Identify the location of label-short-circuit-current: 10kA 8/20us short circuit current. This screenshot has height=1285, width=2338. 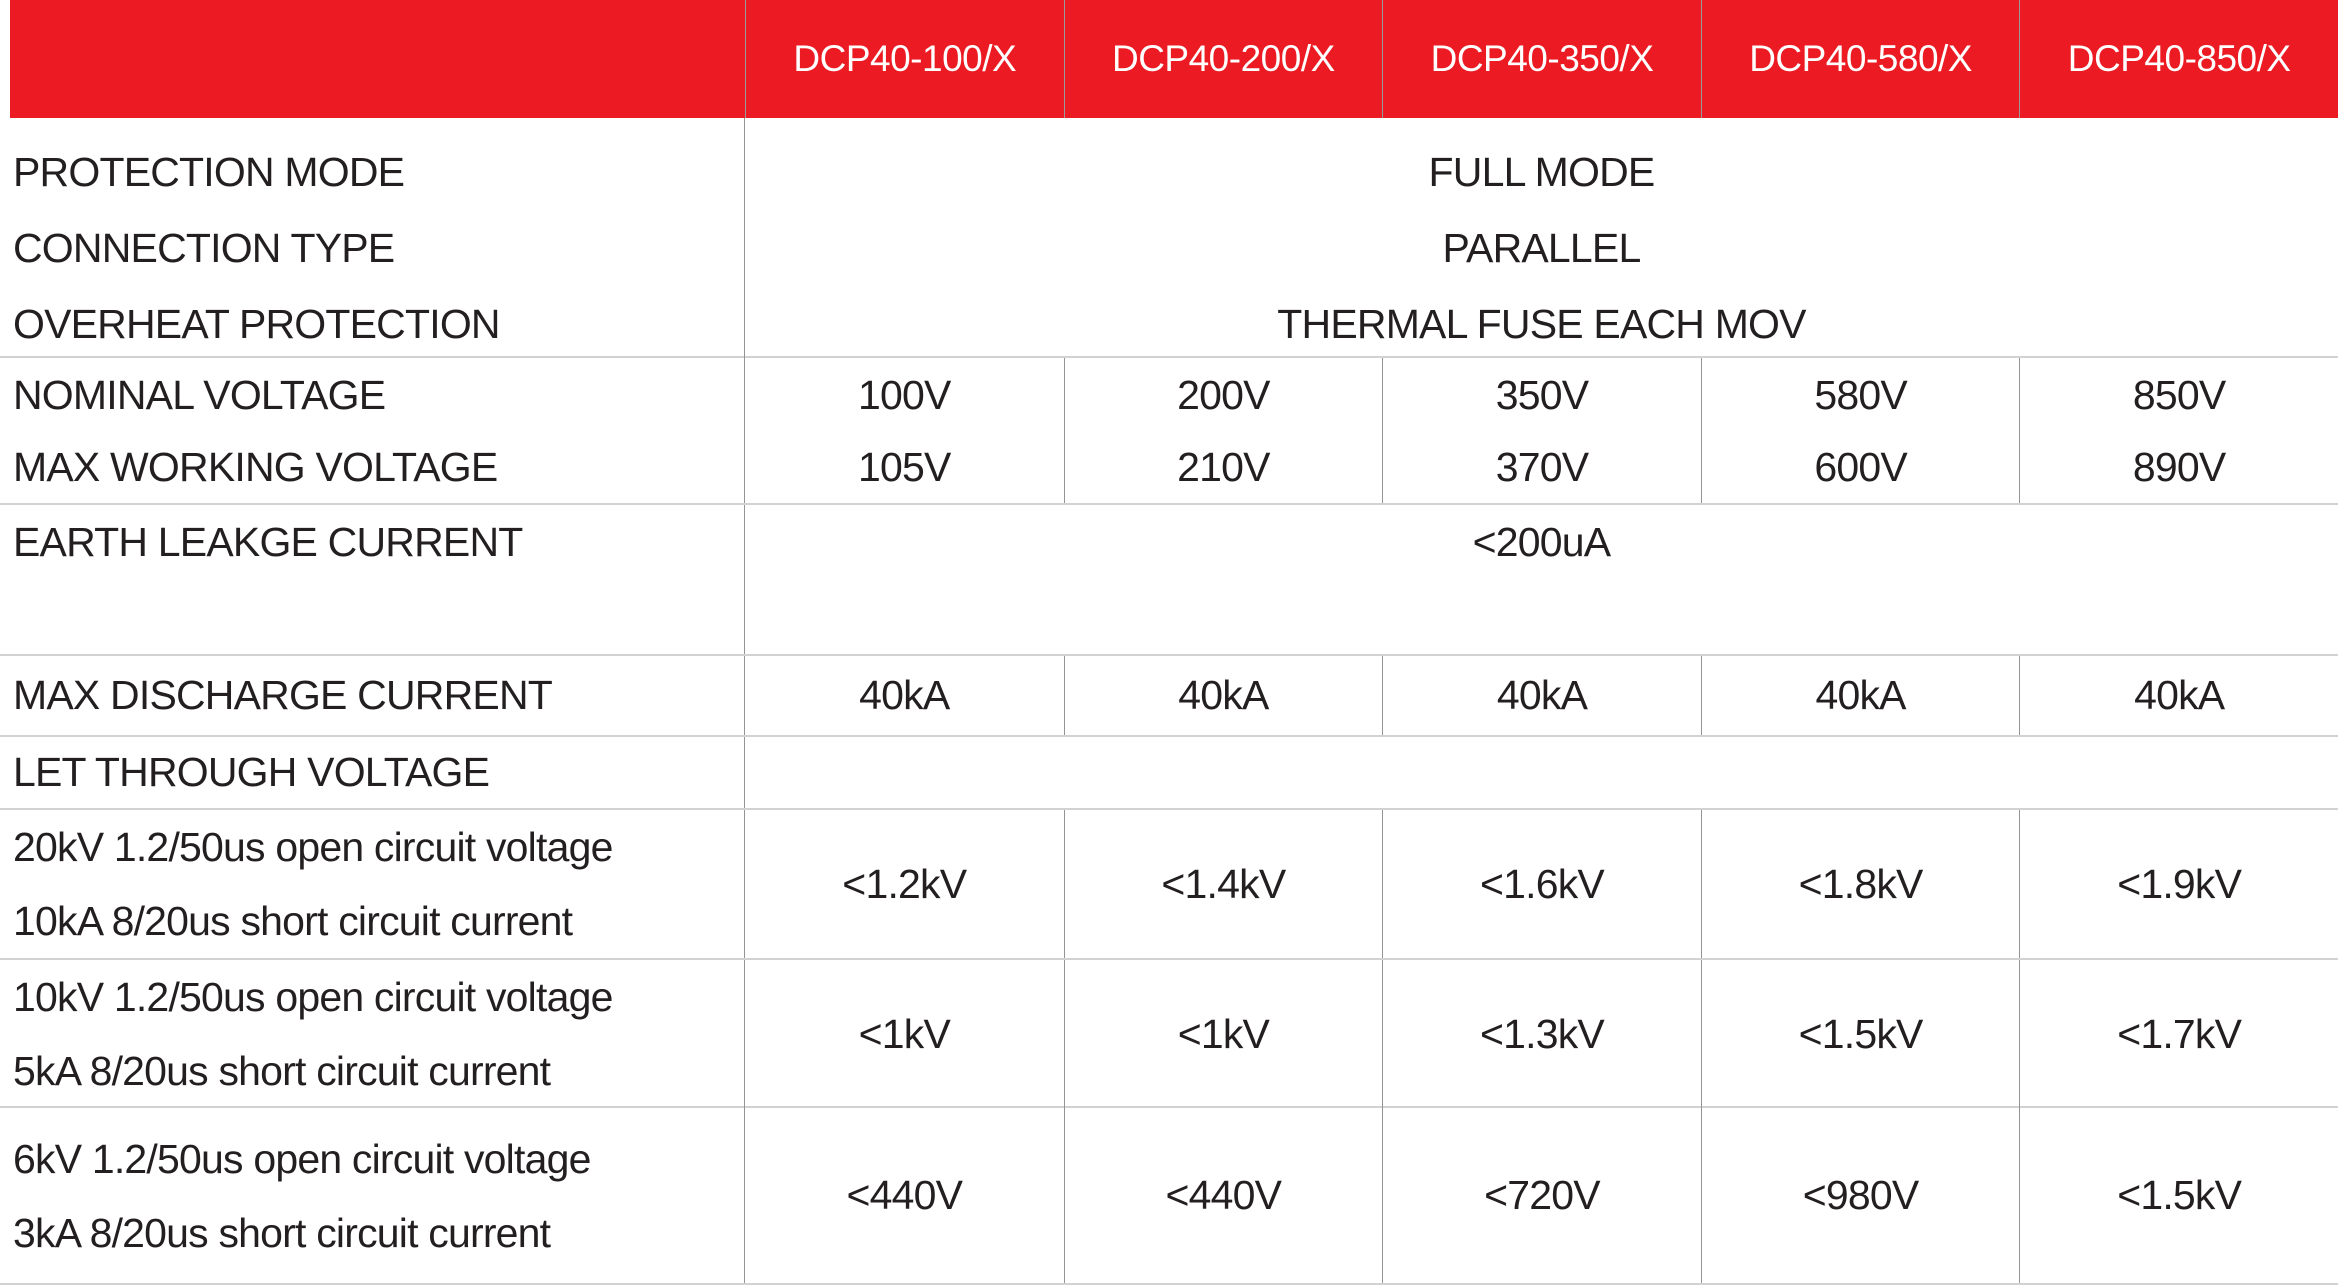
(293, 921).